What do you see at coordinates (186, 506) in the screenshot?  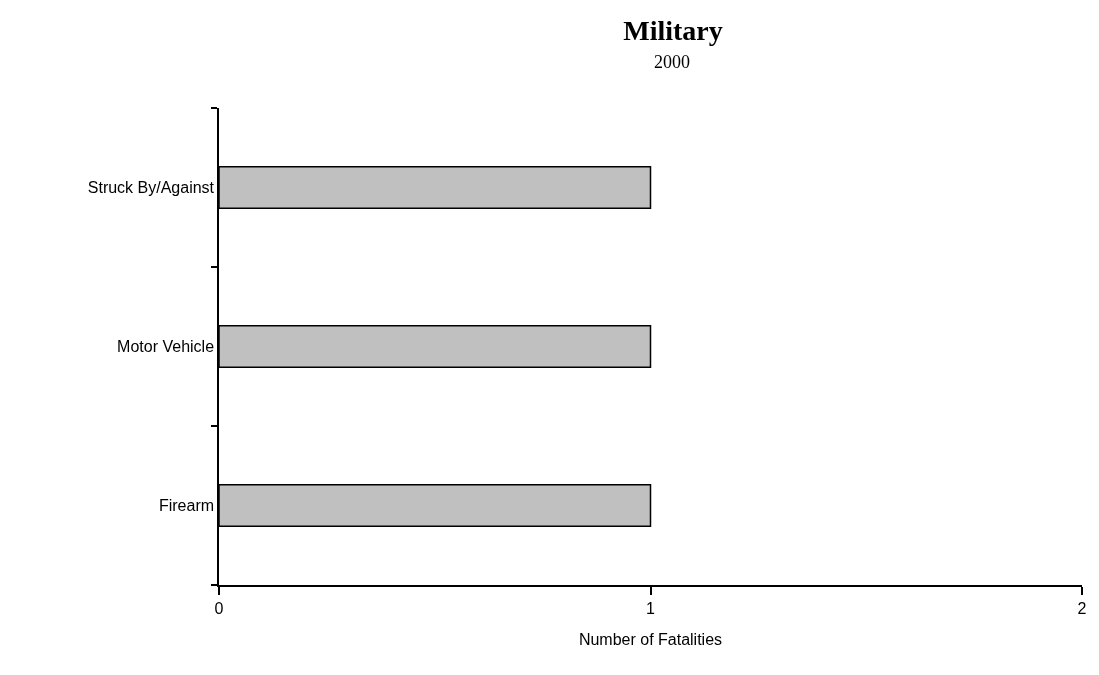 I see `y-tick-label: Firearm` at bounding box center [186, 506].